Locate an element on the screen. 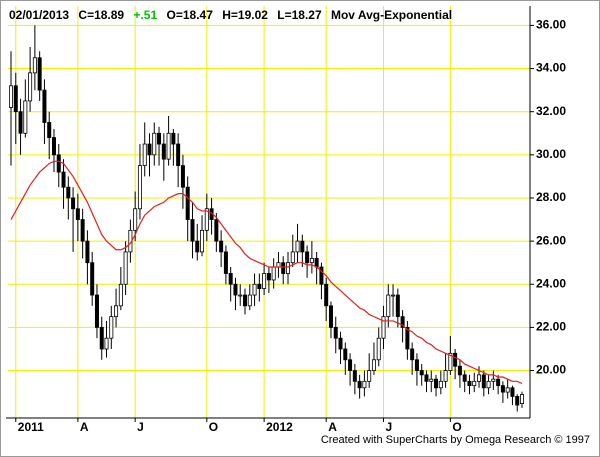 This screenshot has height=457, width=600. header-close: C=18.89 is located at coordinates (101, 15).